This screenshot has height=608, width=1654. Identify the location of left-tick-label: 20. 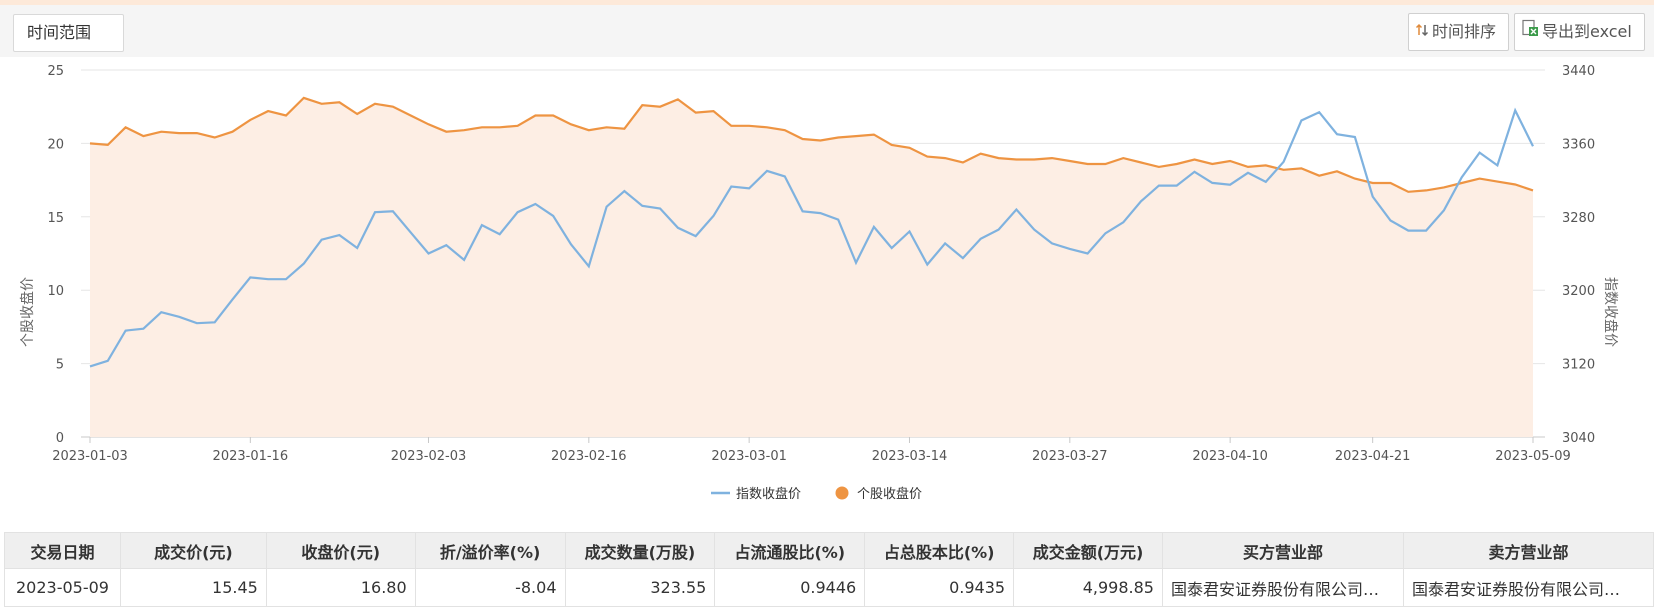
(55, 144).